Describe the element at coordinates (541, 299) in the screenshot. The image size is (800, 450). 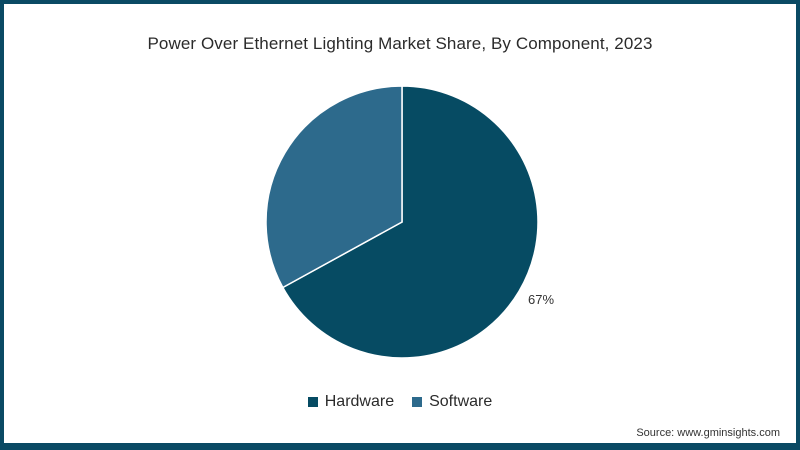
I see `hardware-data-label: 67%` at that location.